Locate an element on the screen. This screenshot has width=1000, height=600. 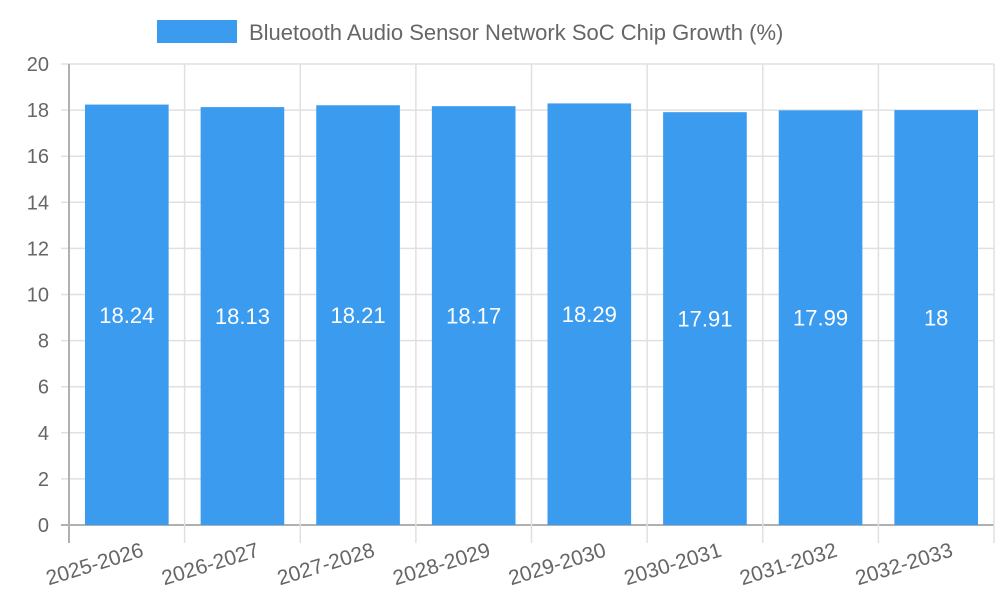
x-tick-label: 2025-2026 is located at coordinates (94, 564).